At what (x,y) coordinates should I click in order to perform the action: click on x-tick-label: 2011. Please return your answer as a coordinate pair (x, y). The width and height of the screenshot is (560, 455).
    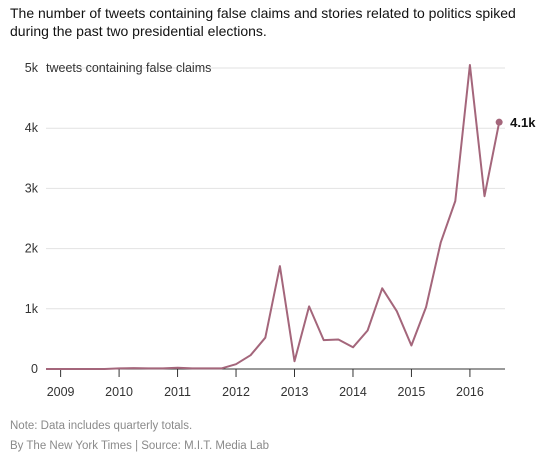
    Looking at the image, I should click on (177, 392).